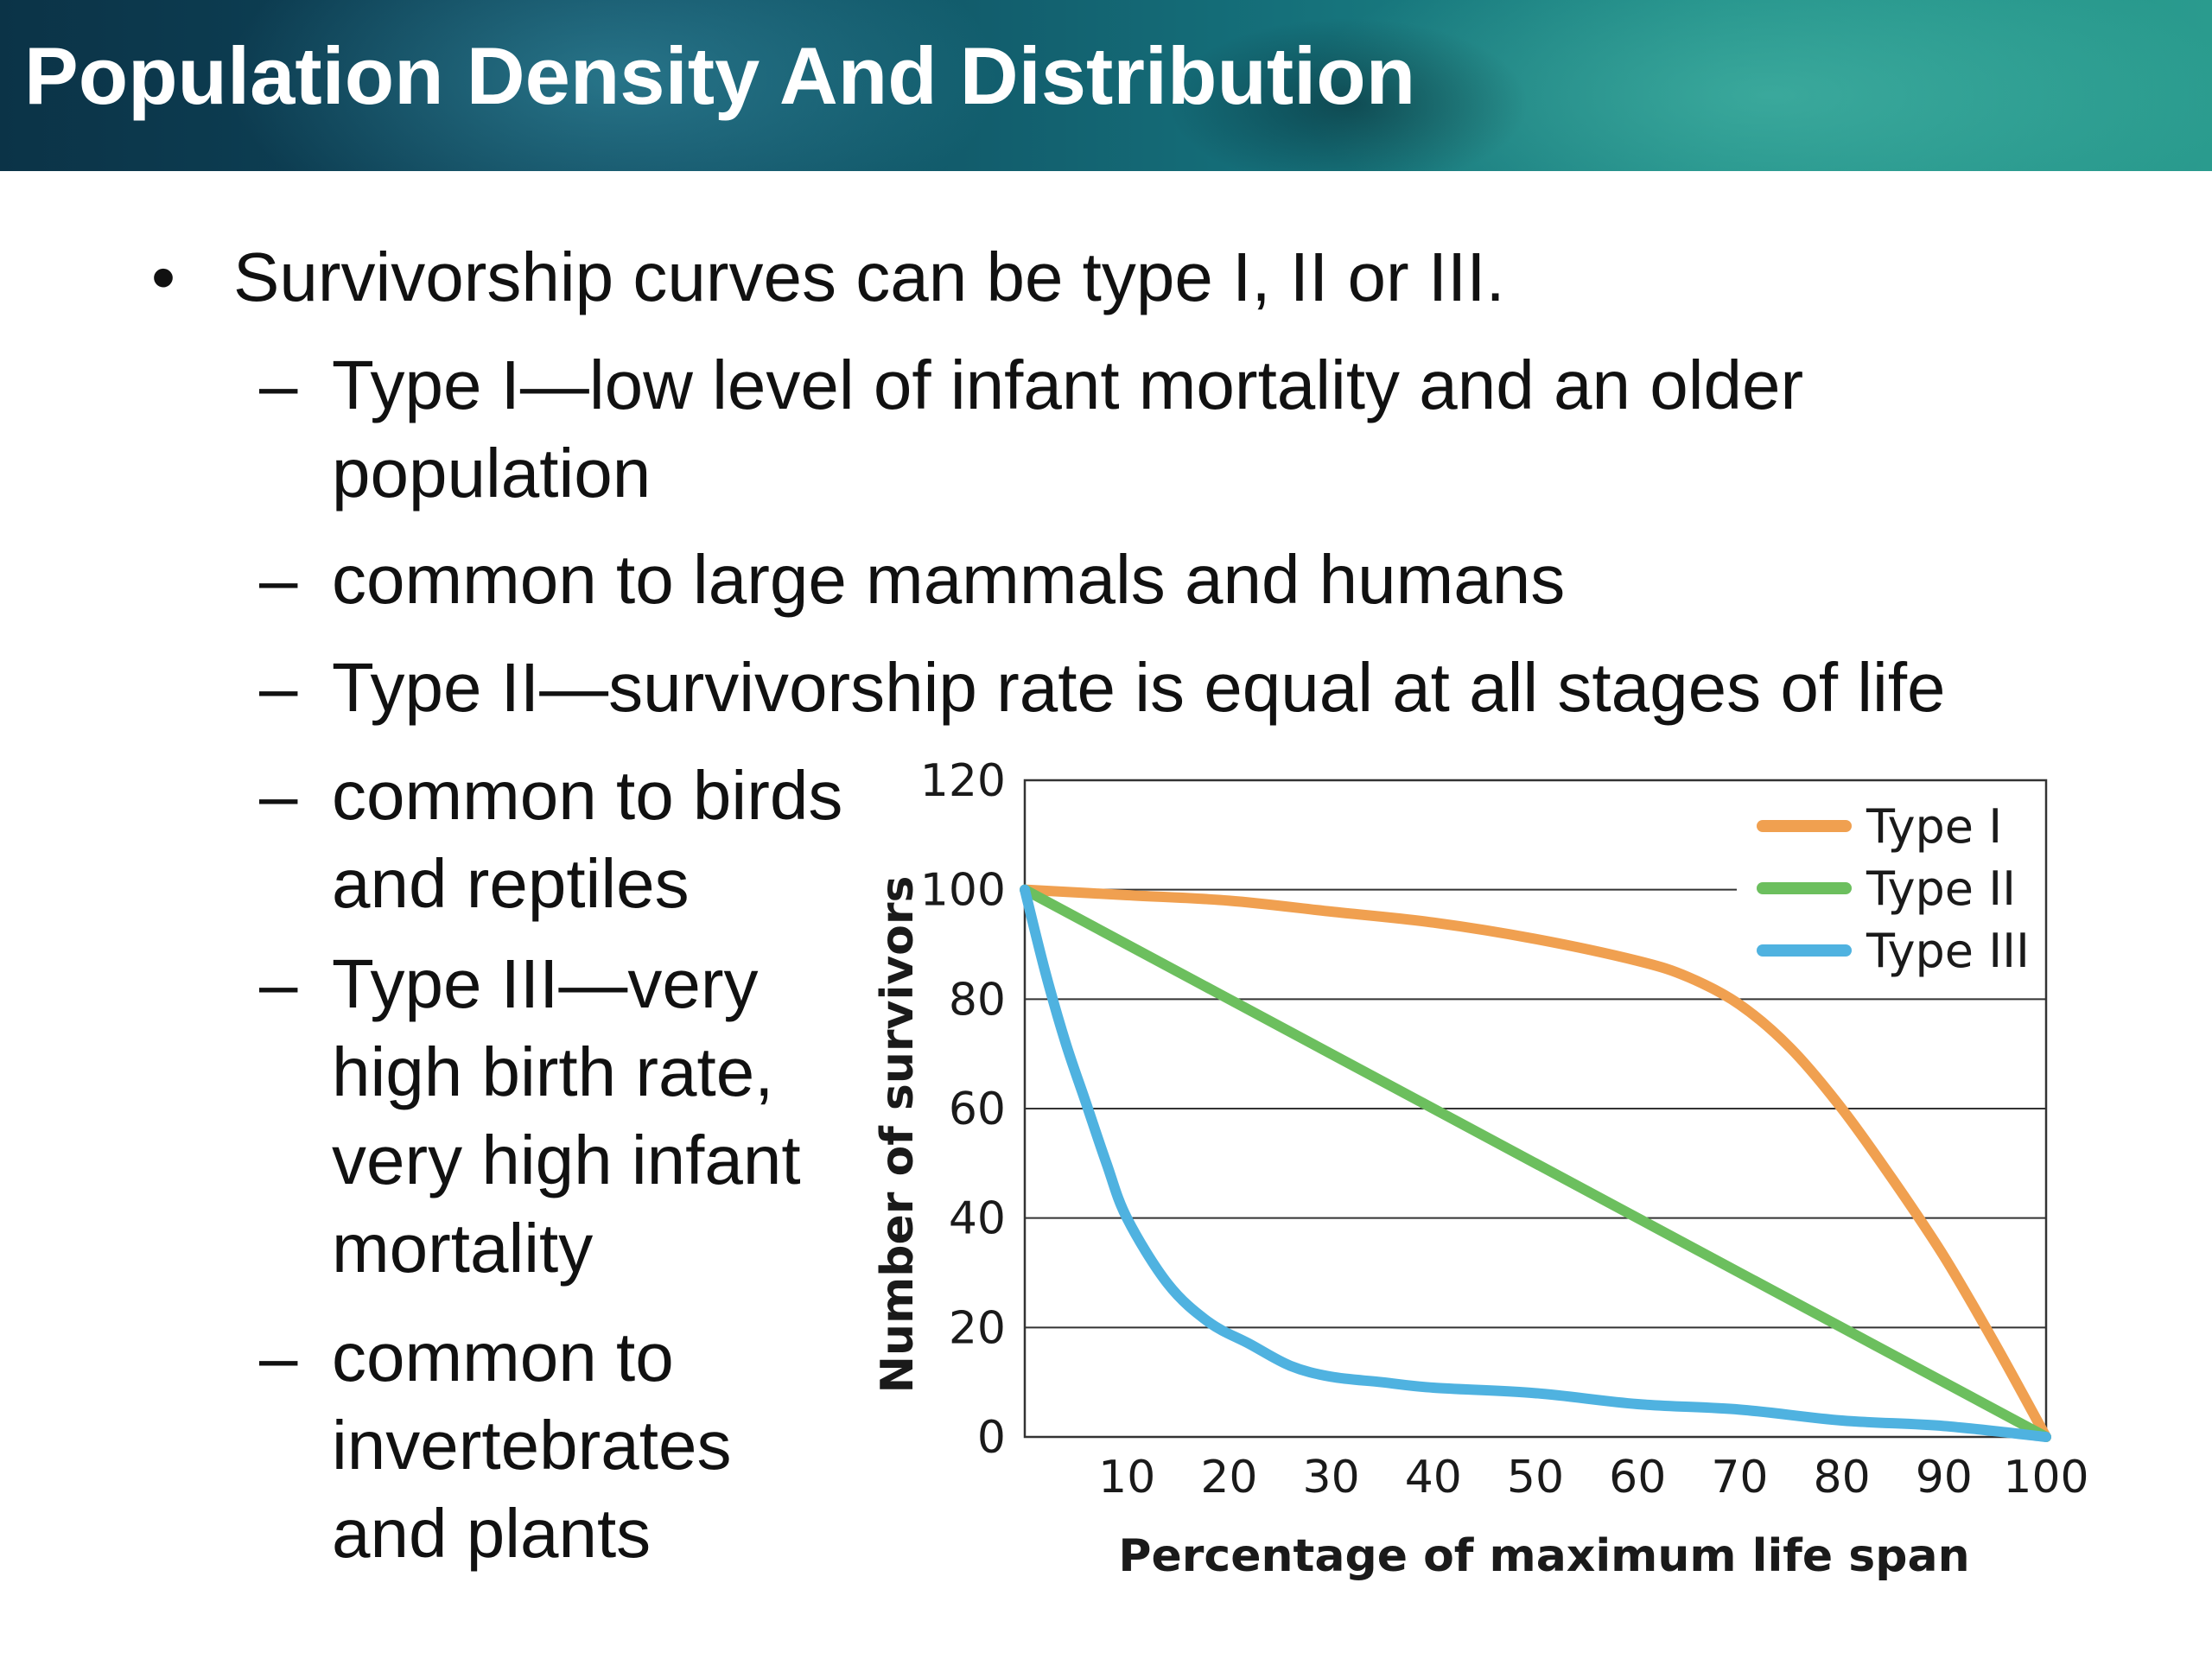  What do you see at coordinates (977, 1109) in the screenshot?
I see `y-tick-label: 60` at bounding box center [977, 1109].